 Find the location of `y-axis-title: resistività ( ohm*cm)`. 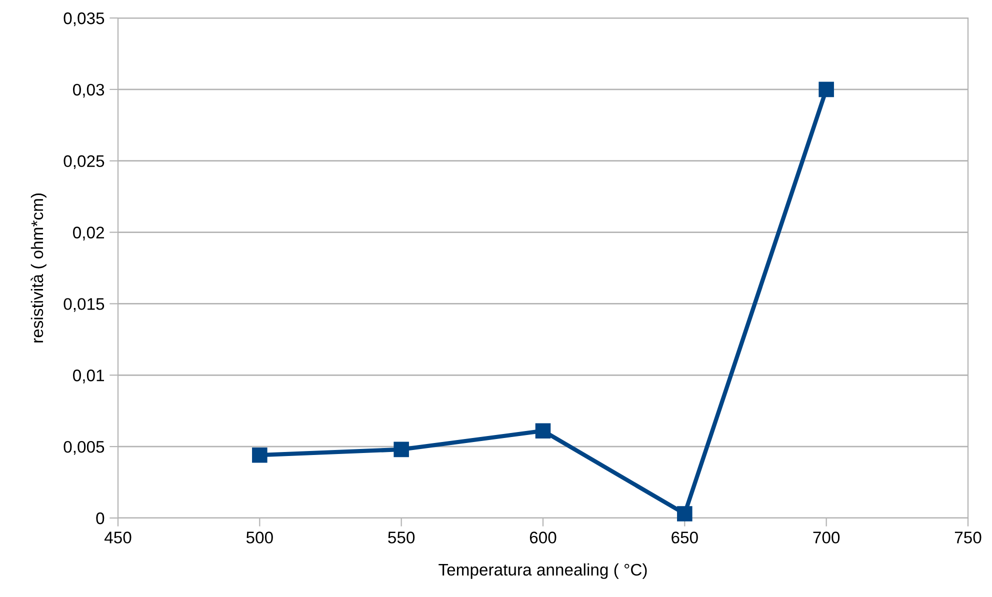

y-axis-title: resistività ( ohm*cm) is located at coordinates (38, 268).